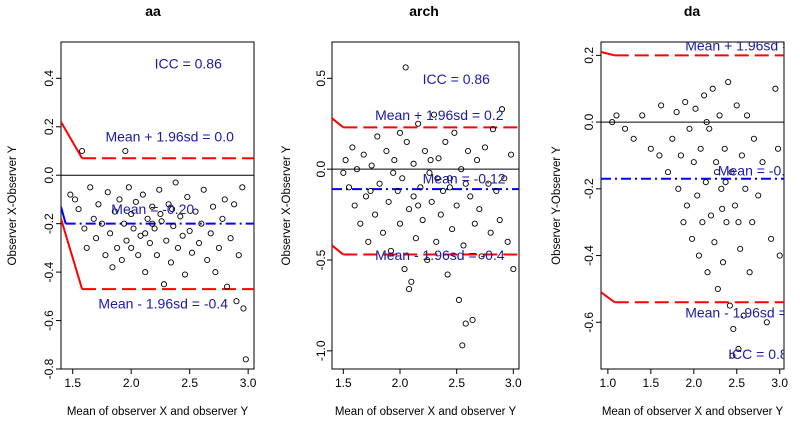  What do you see at coordinates (321, 78) in the screenshot?
I see `y-tick-label: 0.5` at bounding box center [321, 78].